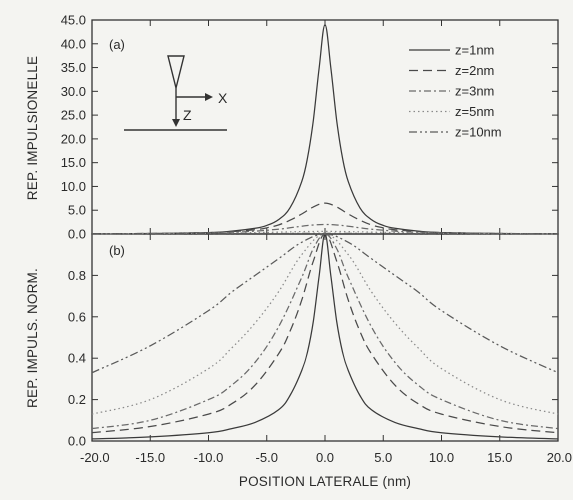 The width and height of the screenshot is (573, 500). I want to click on panel-b-ytick-label: 0.0, so click(77, 441).